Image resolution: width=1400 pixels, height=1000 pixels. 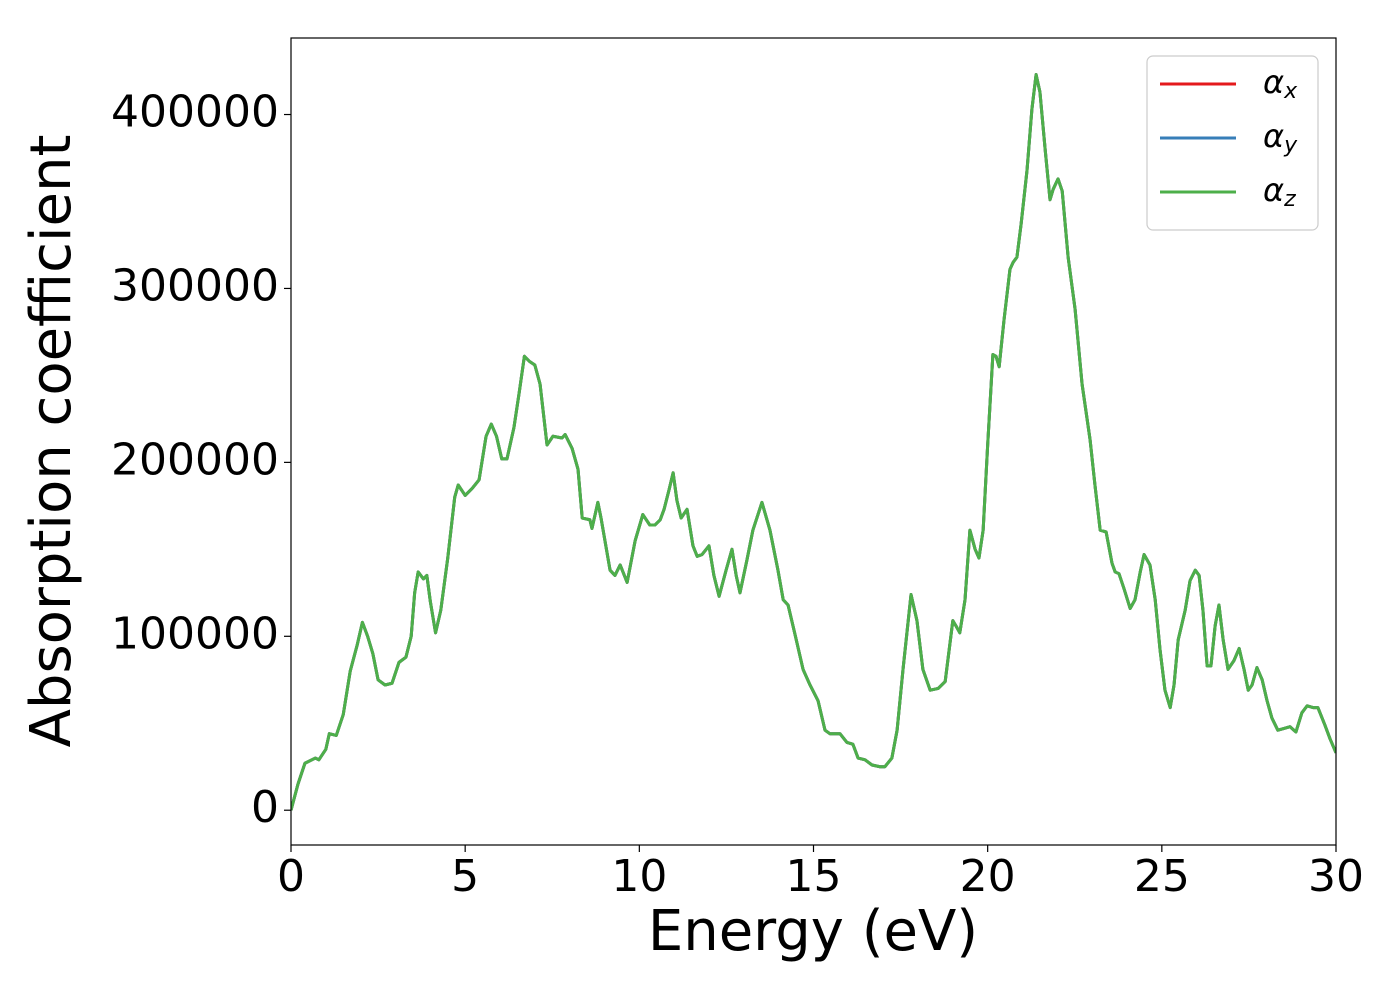 I want to click on x-axis-title: Energy (eV), so click(x=813, y=931).